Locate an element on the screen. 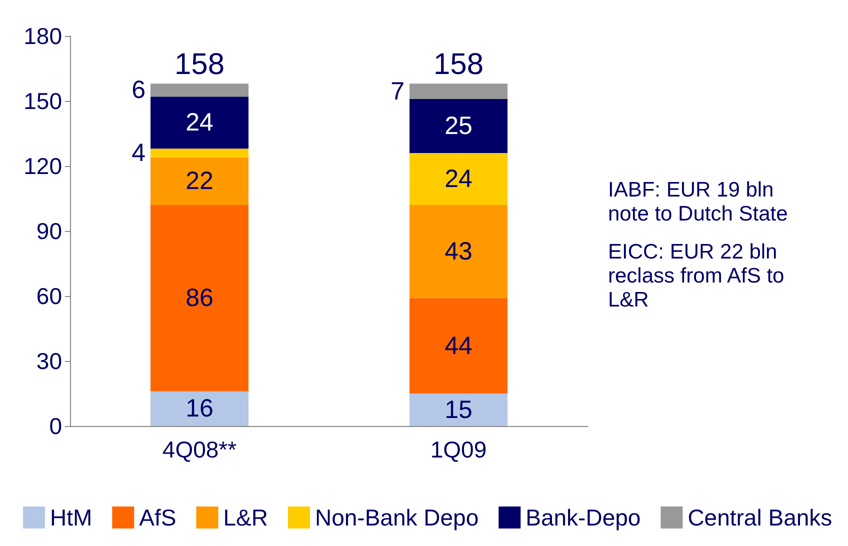 This screenshot has width=848, height=546. legend-label: Non-Bank Depo is located at coordinates (396, 517).